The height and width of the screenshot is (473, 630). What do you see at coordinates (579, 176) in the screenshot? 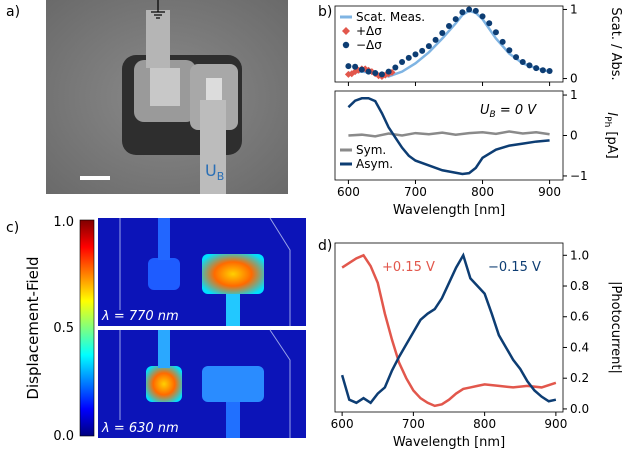
I see `y-tick-label: −1` at bounding box center [579, 176].